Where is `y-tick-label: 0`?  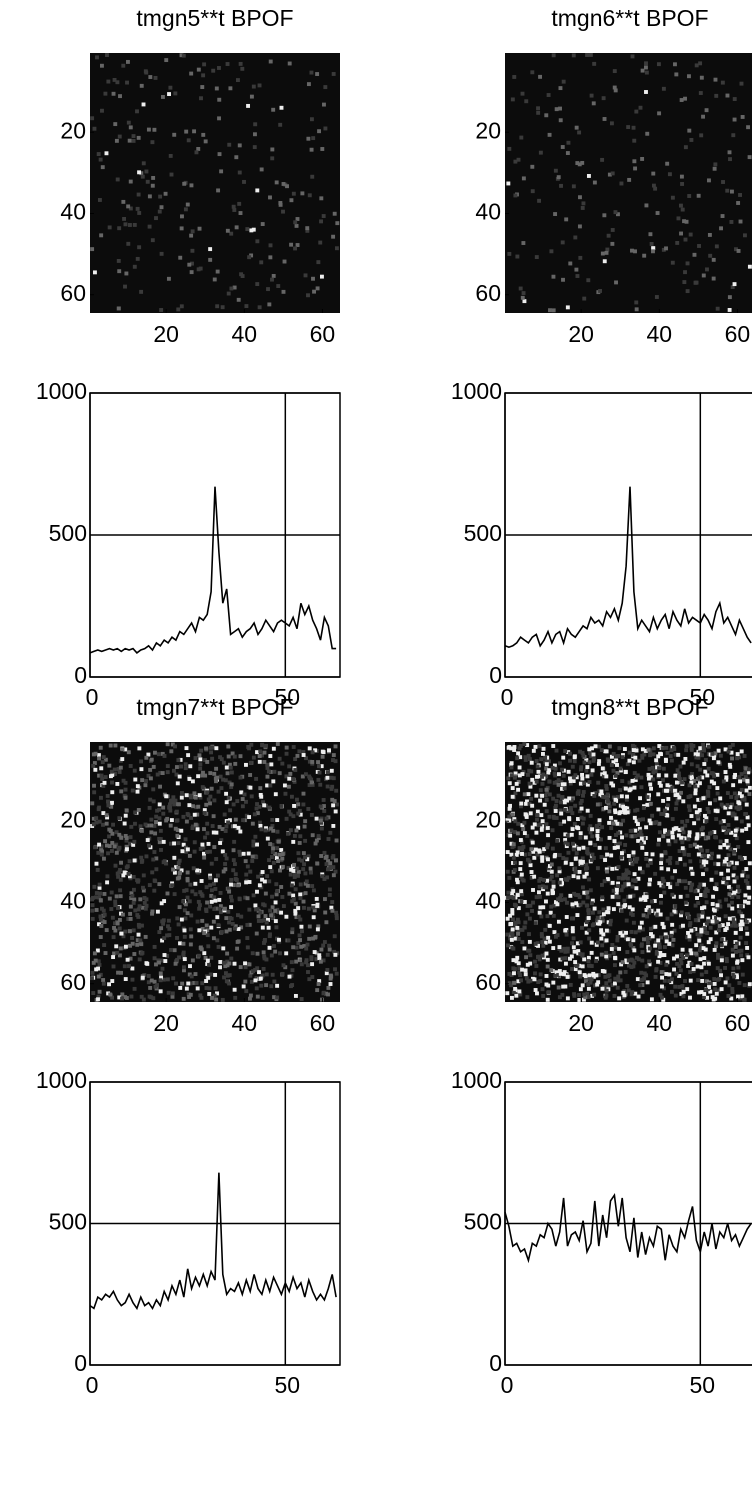 y-tick-label: 0 is located at coordinates (495, 1363).